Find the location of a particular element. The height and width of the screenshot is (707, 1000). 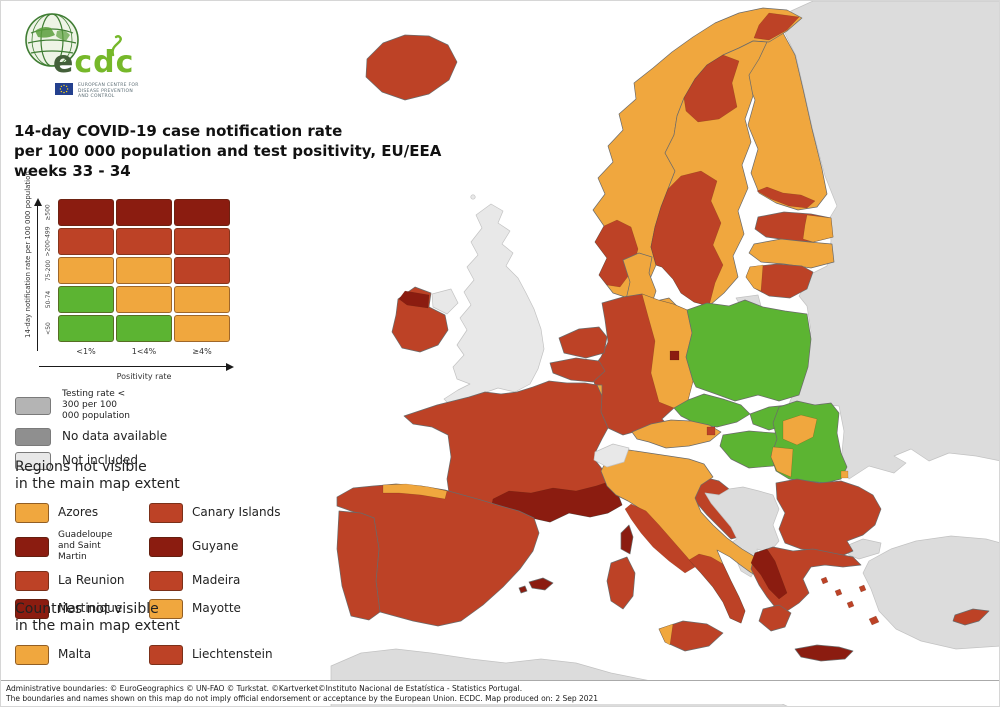

region-sicily-west is located at coordinates (666, 634).